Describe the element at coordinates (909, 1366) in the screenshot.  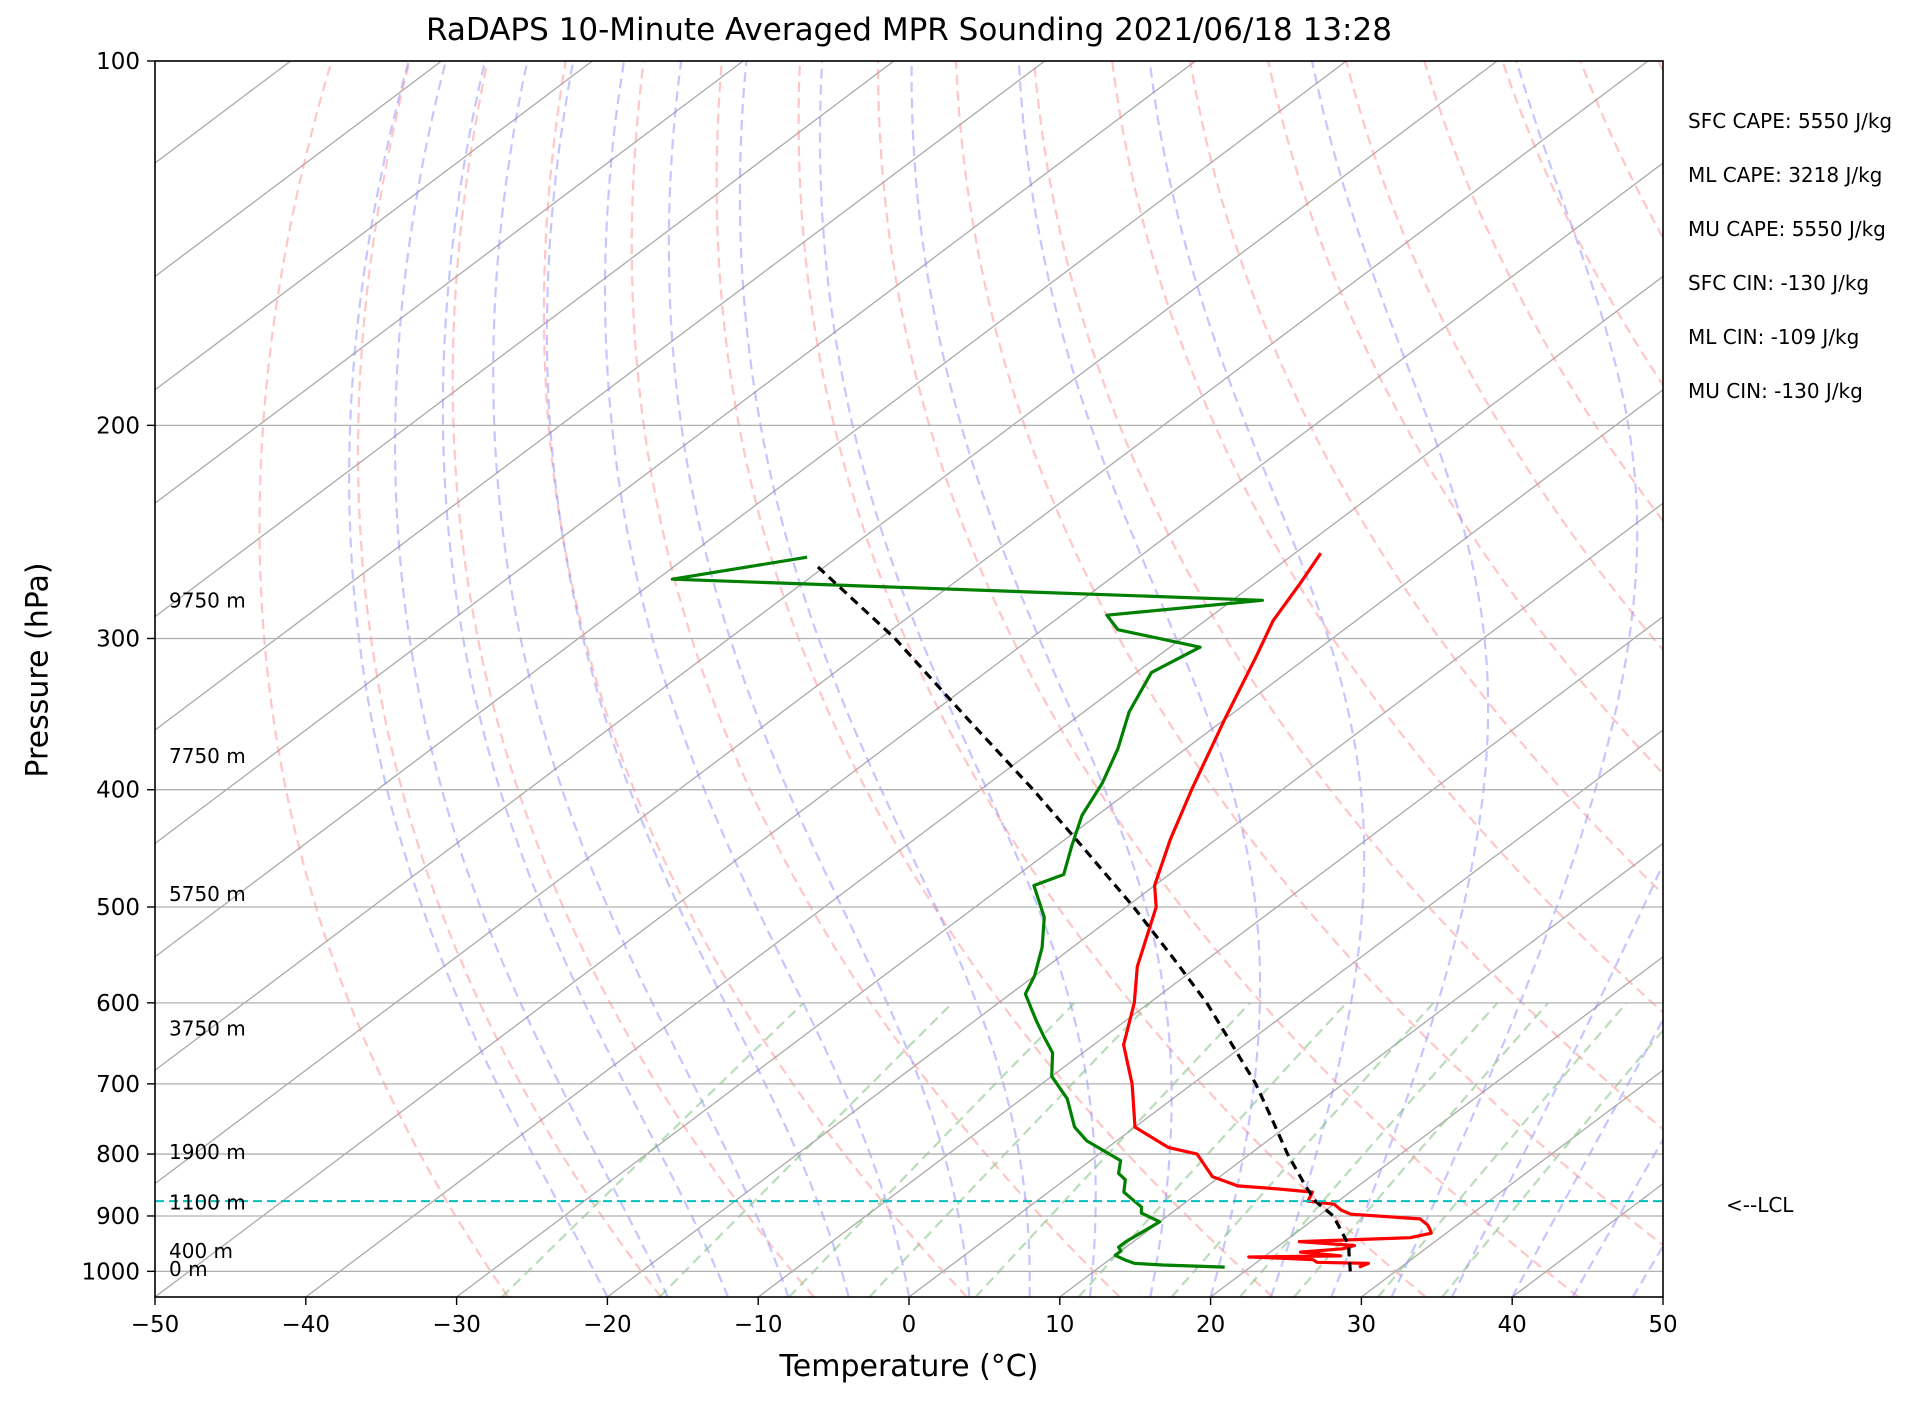
I see `x-axis-label: Temperature (°C)` at that location.